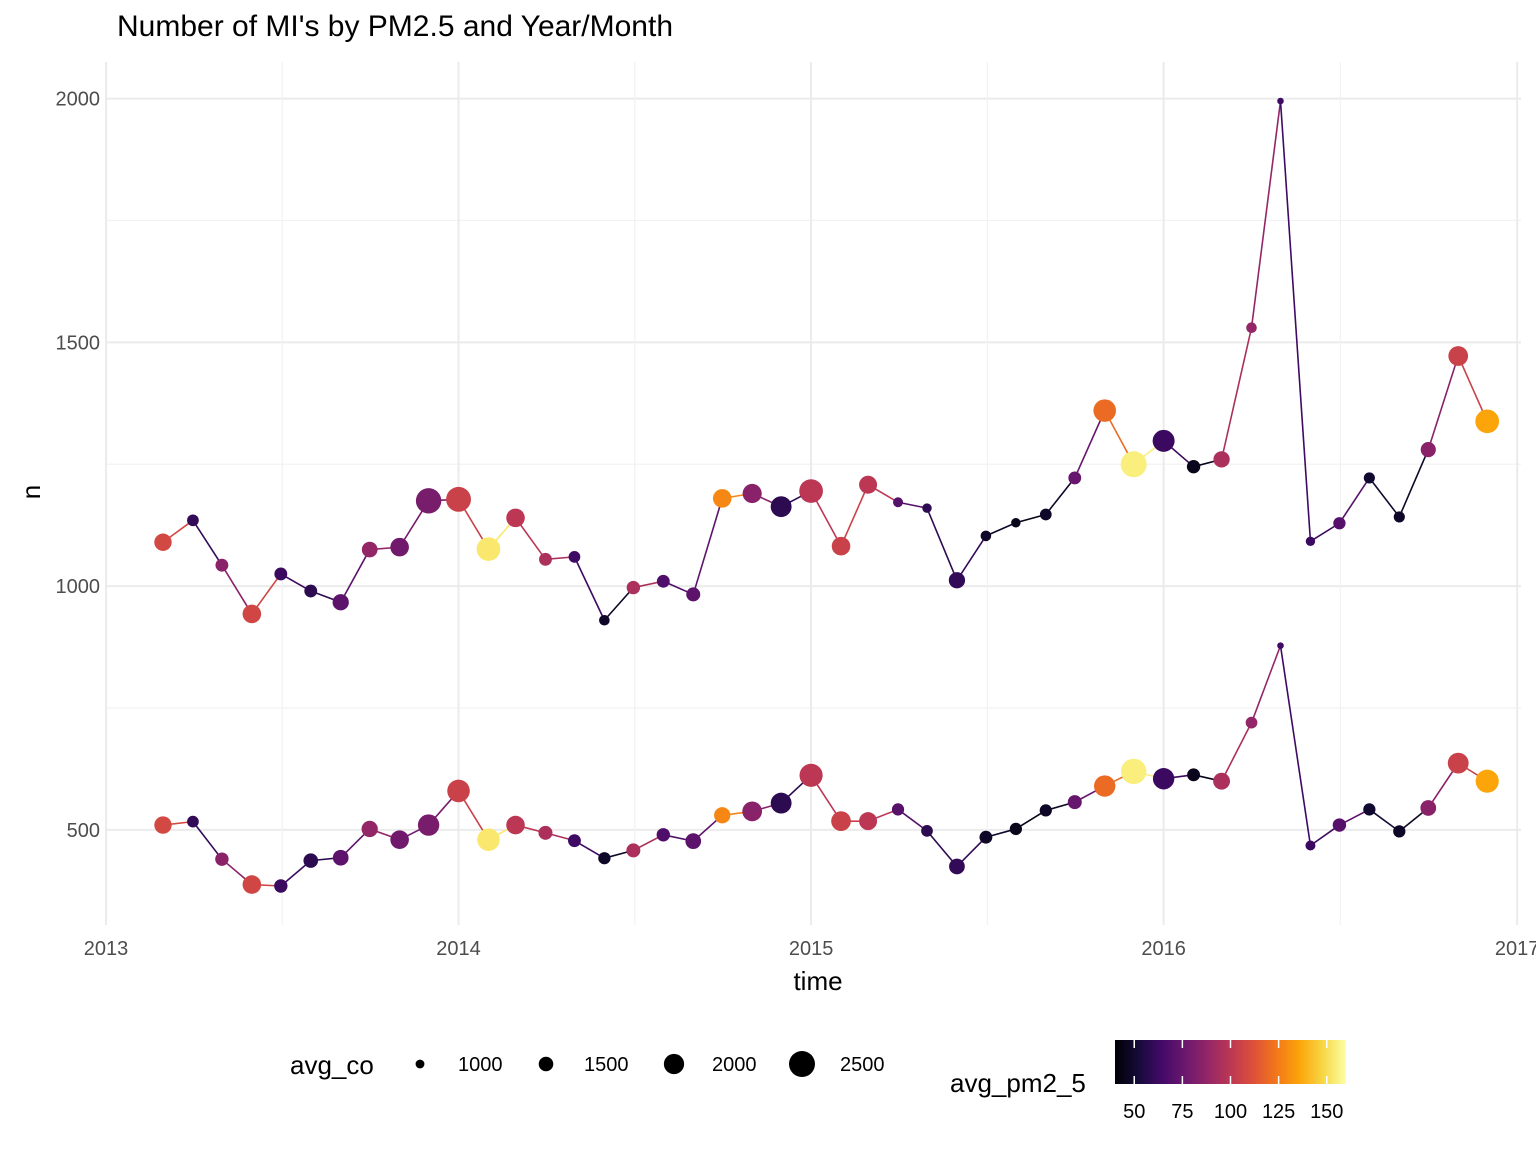 Image resolution: width=1536 pixels, height=1157 pixels. Describe the element at coordinates (1163, 949) in the screenshot. I see `x-tick-label: 2016` at that location.